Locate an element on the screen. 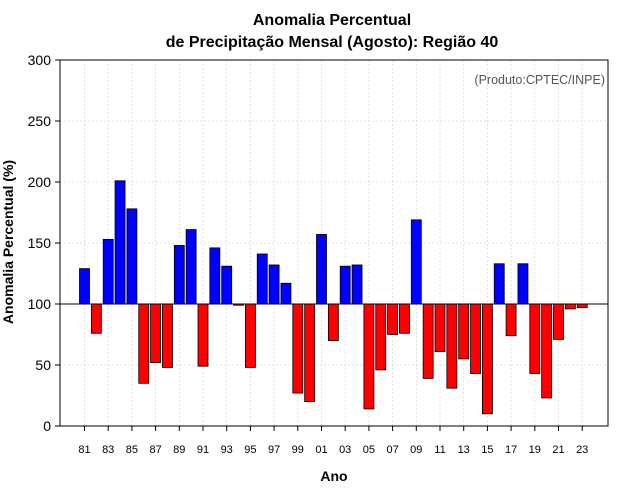  y-tick-label: 50 is located at coordinates (43, 365).